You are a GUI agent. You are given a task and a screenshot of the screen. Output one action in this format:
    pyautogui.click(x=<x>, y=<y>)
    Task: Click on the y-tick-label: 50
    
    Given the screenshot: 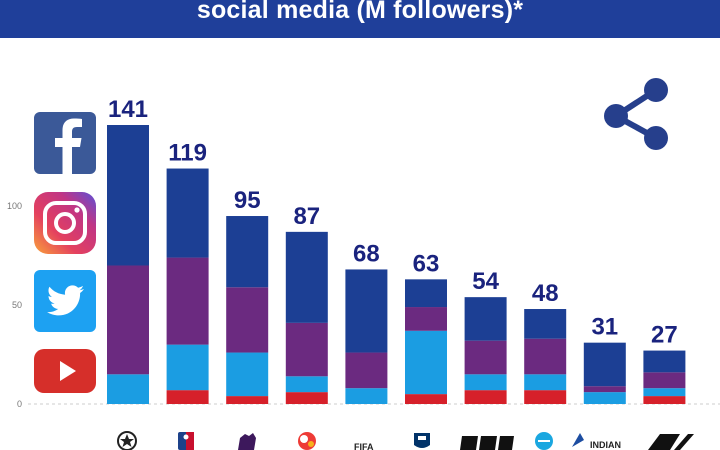 What is the action you would take?
    pyautogui.click(x=17, y=305)
    